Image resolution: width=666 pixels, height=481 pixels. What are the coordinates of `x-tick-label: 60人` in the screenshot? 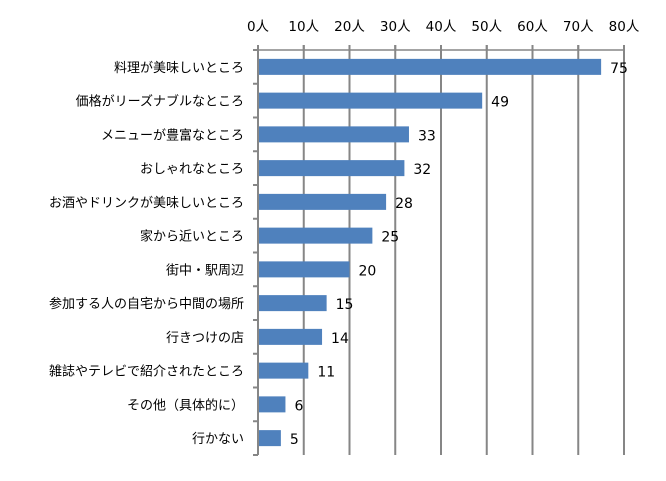 It's located at (532, 27).